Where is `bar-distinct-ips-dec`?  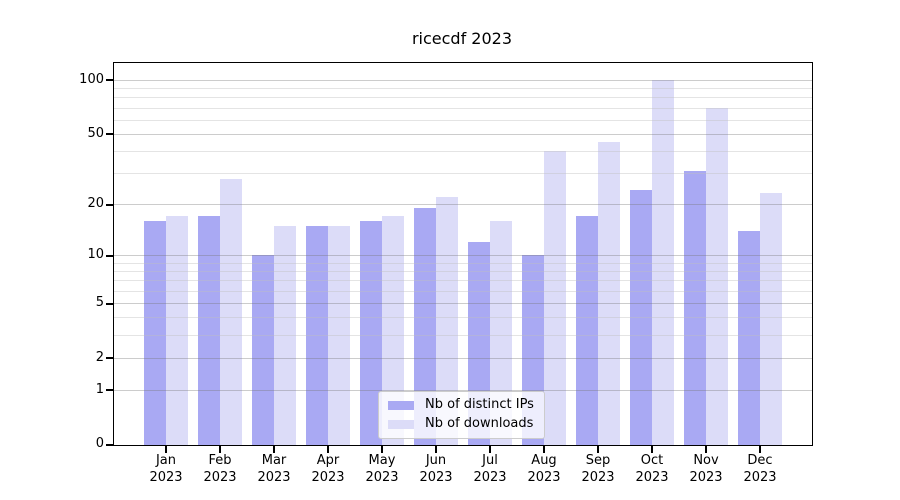 bar-distinct-ips-dec is located at coordinates (749, 337).